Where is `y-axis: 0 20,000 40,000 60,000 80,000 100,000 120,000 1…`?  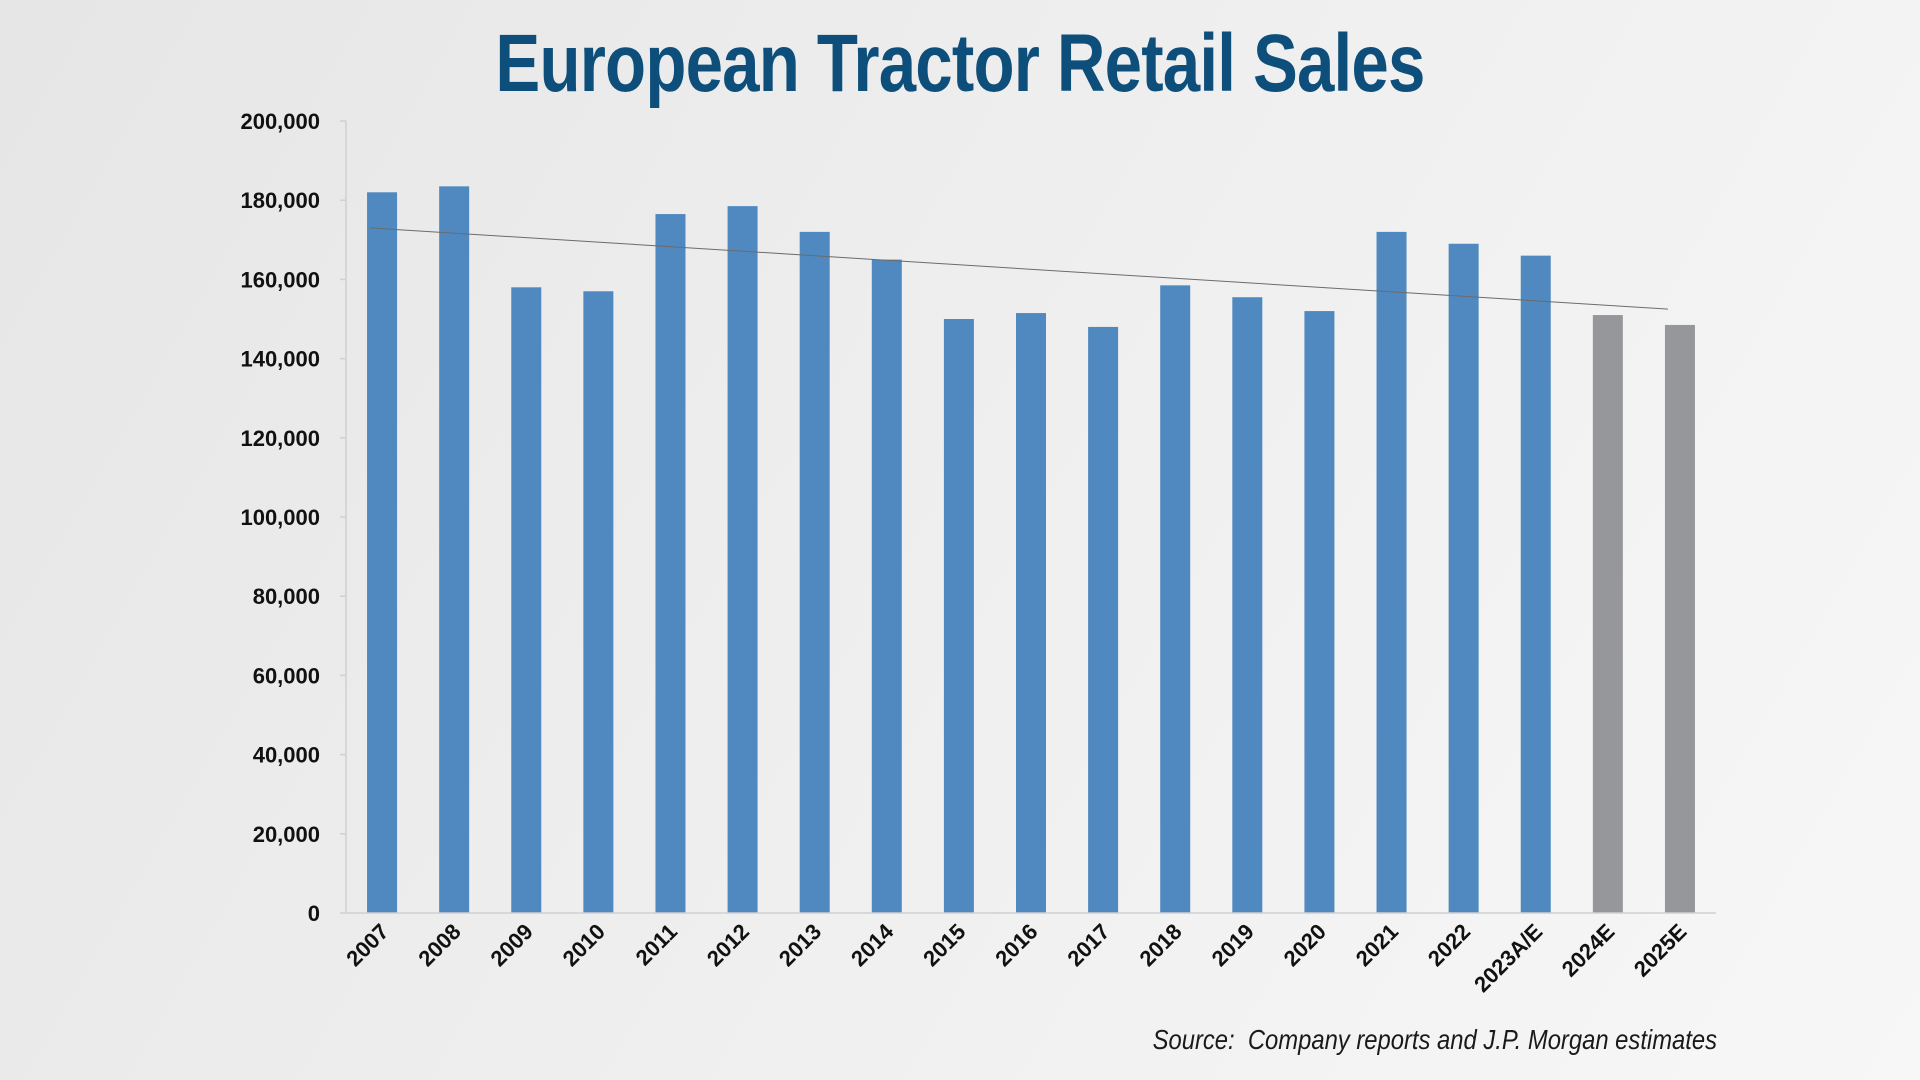
y-axis: 0 20,000 40,000 60,000 80,000 100,000 120,000 1… is located at coordinates (293, 517).